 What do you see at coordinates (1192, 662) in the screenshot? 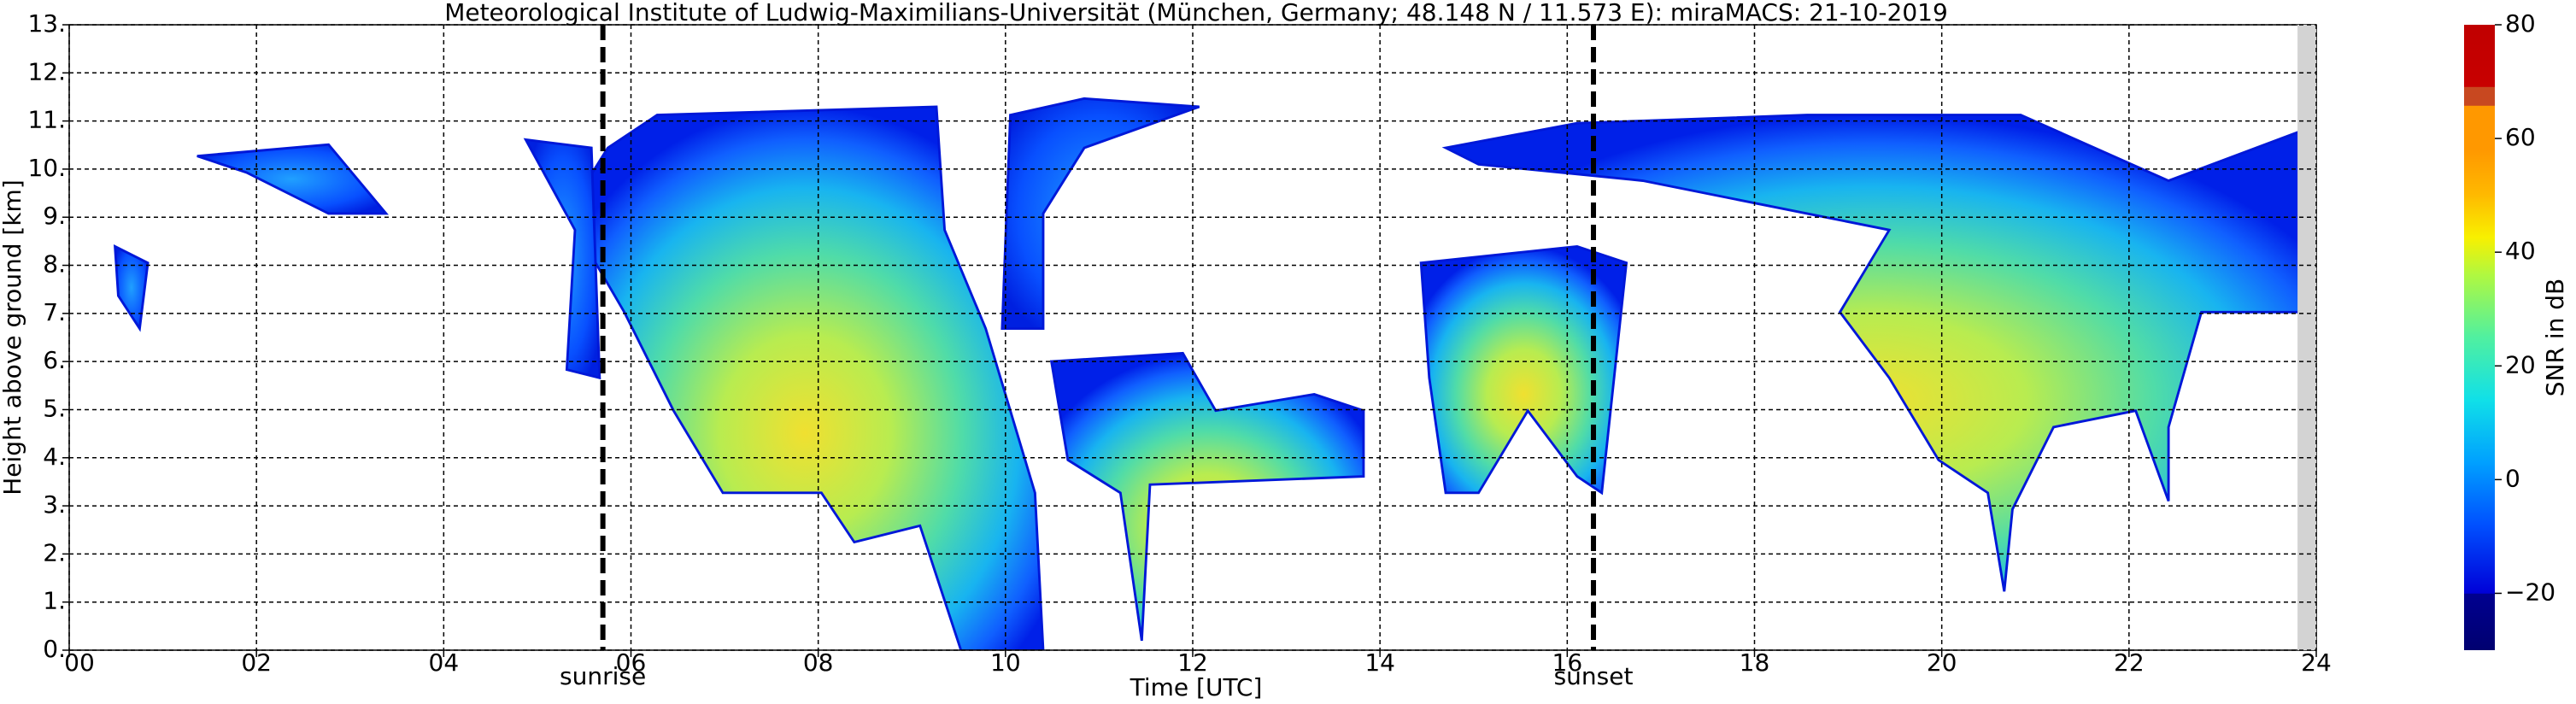
I see `x-tick-label: 12` at bounding box center [1192, 662].